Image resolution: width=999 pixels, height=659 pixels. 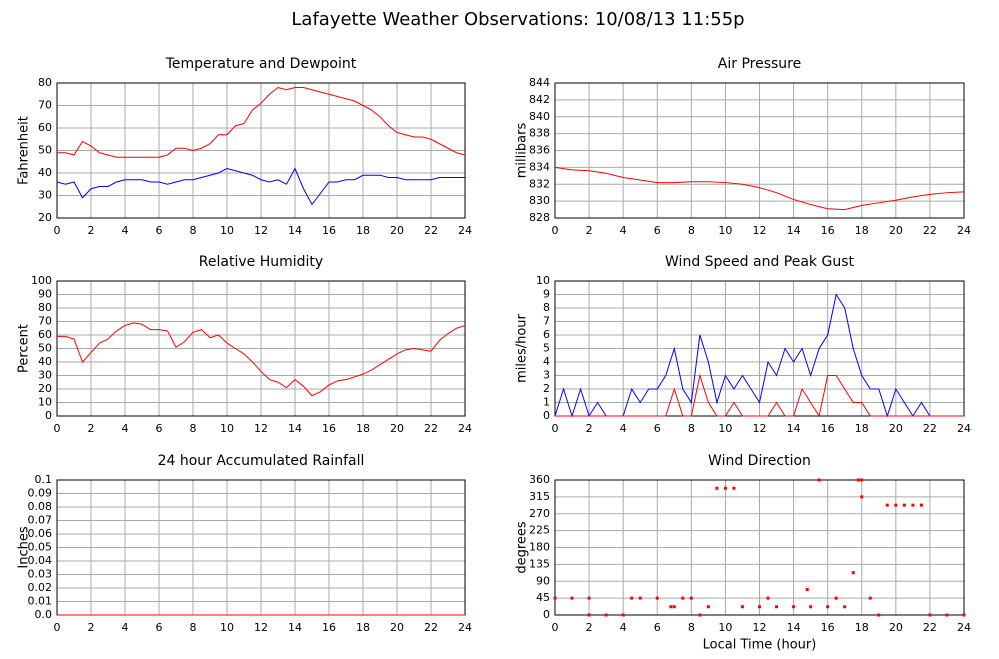 I want to click on y-tick-label: 80, so click(x=45, y=307).